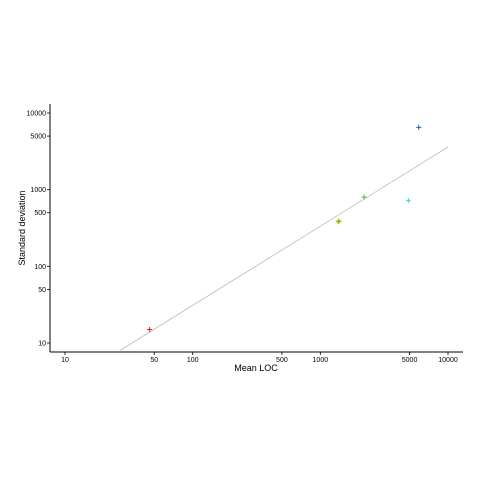 This screenshot has width=480, height=485. Describe the element at coordinates (256, 368) in the screenshot. I see `x-axis-title: Mean LOC` at that location.